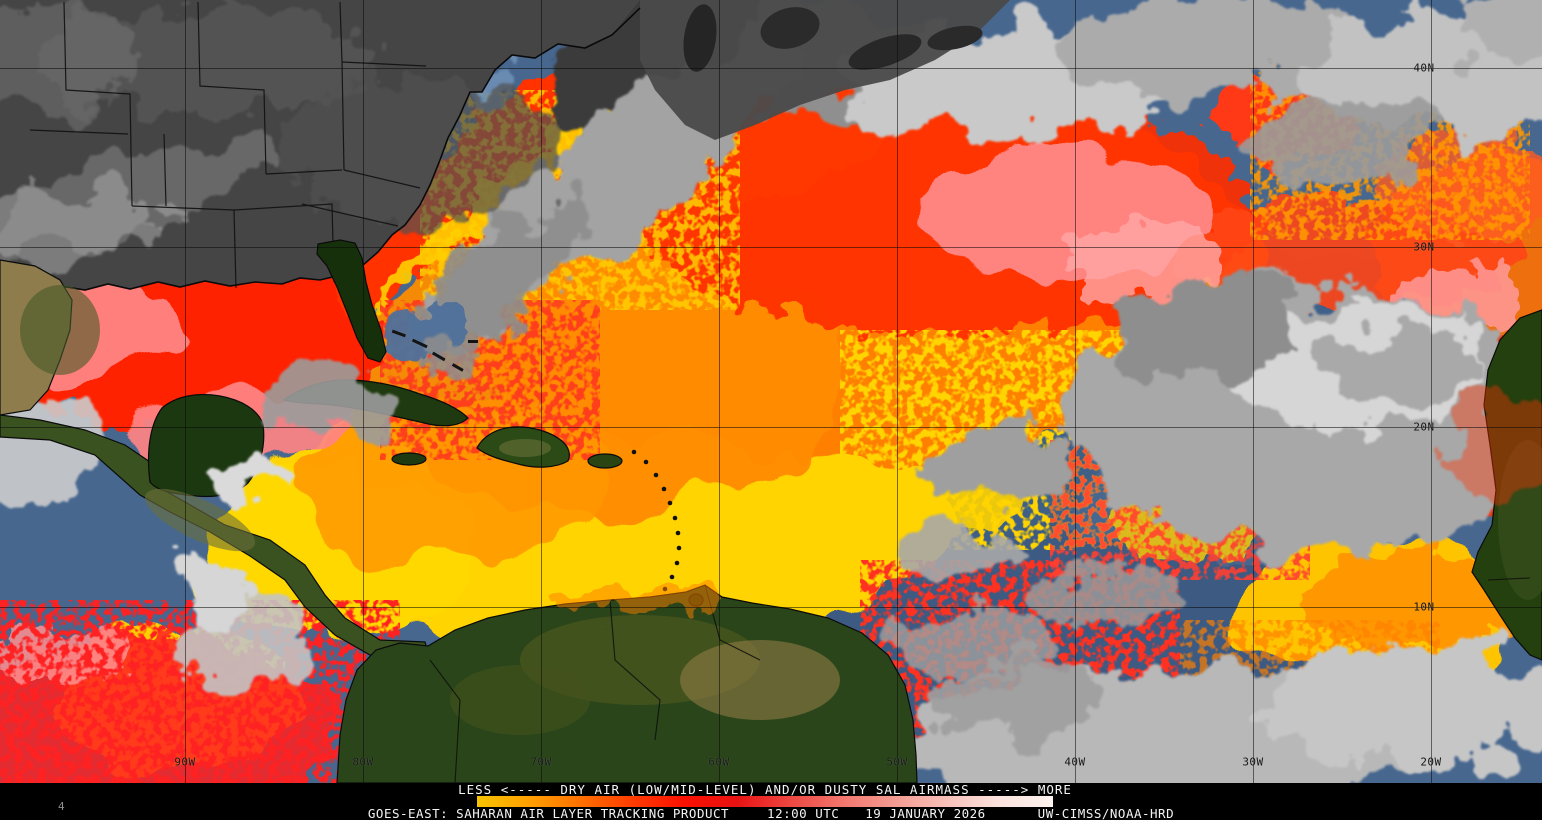 The height and width of the screenshot is (820, 1542). What do you see at coordinates (1424, 427) in the screenshot?
I see `lat-label-20n: 20N` at bounding box center [1424, 427].